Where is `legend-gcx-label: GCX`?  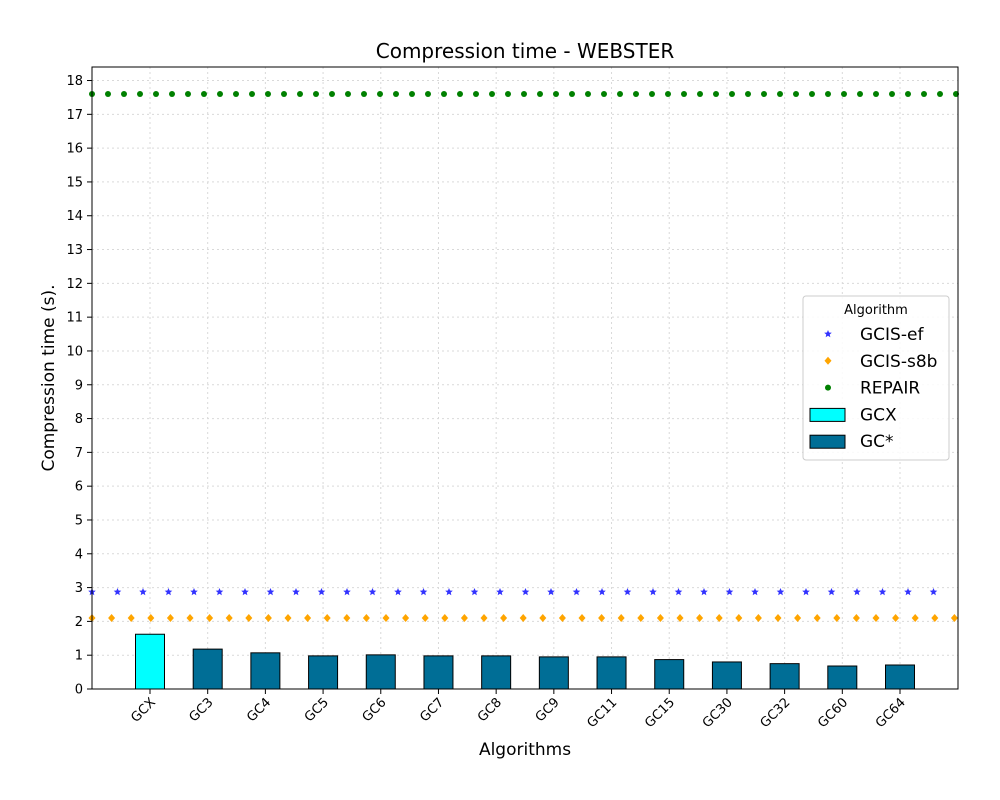 legend-gcx-label: GCX is located at coordinates (878, 415).